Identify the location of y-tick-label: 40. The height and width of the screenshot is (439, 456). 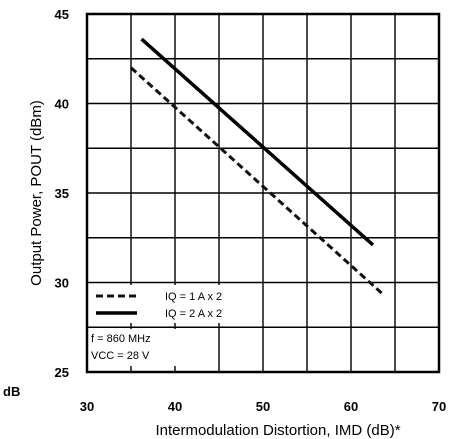
(62, 104).